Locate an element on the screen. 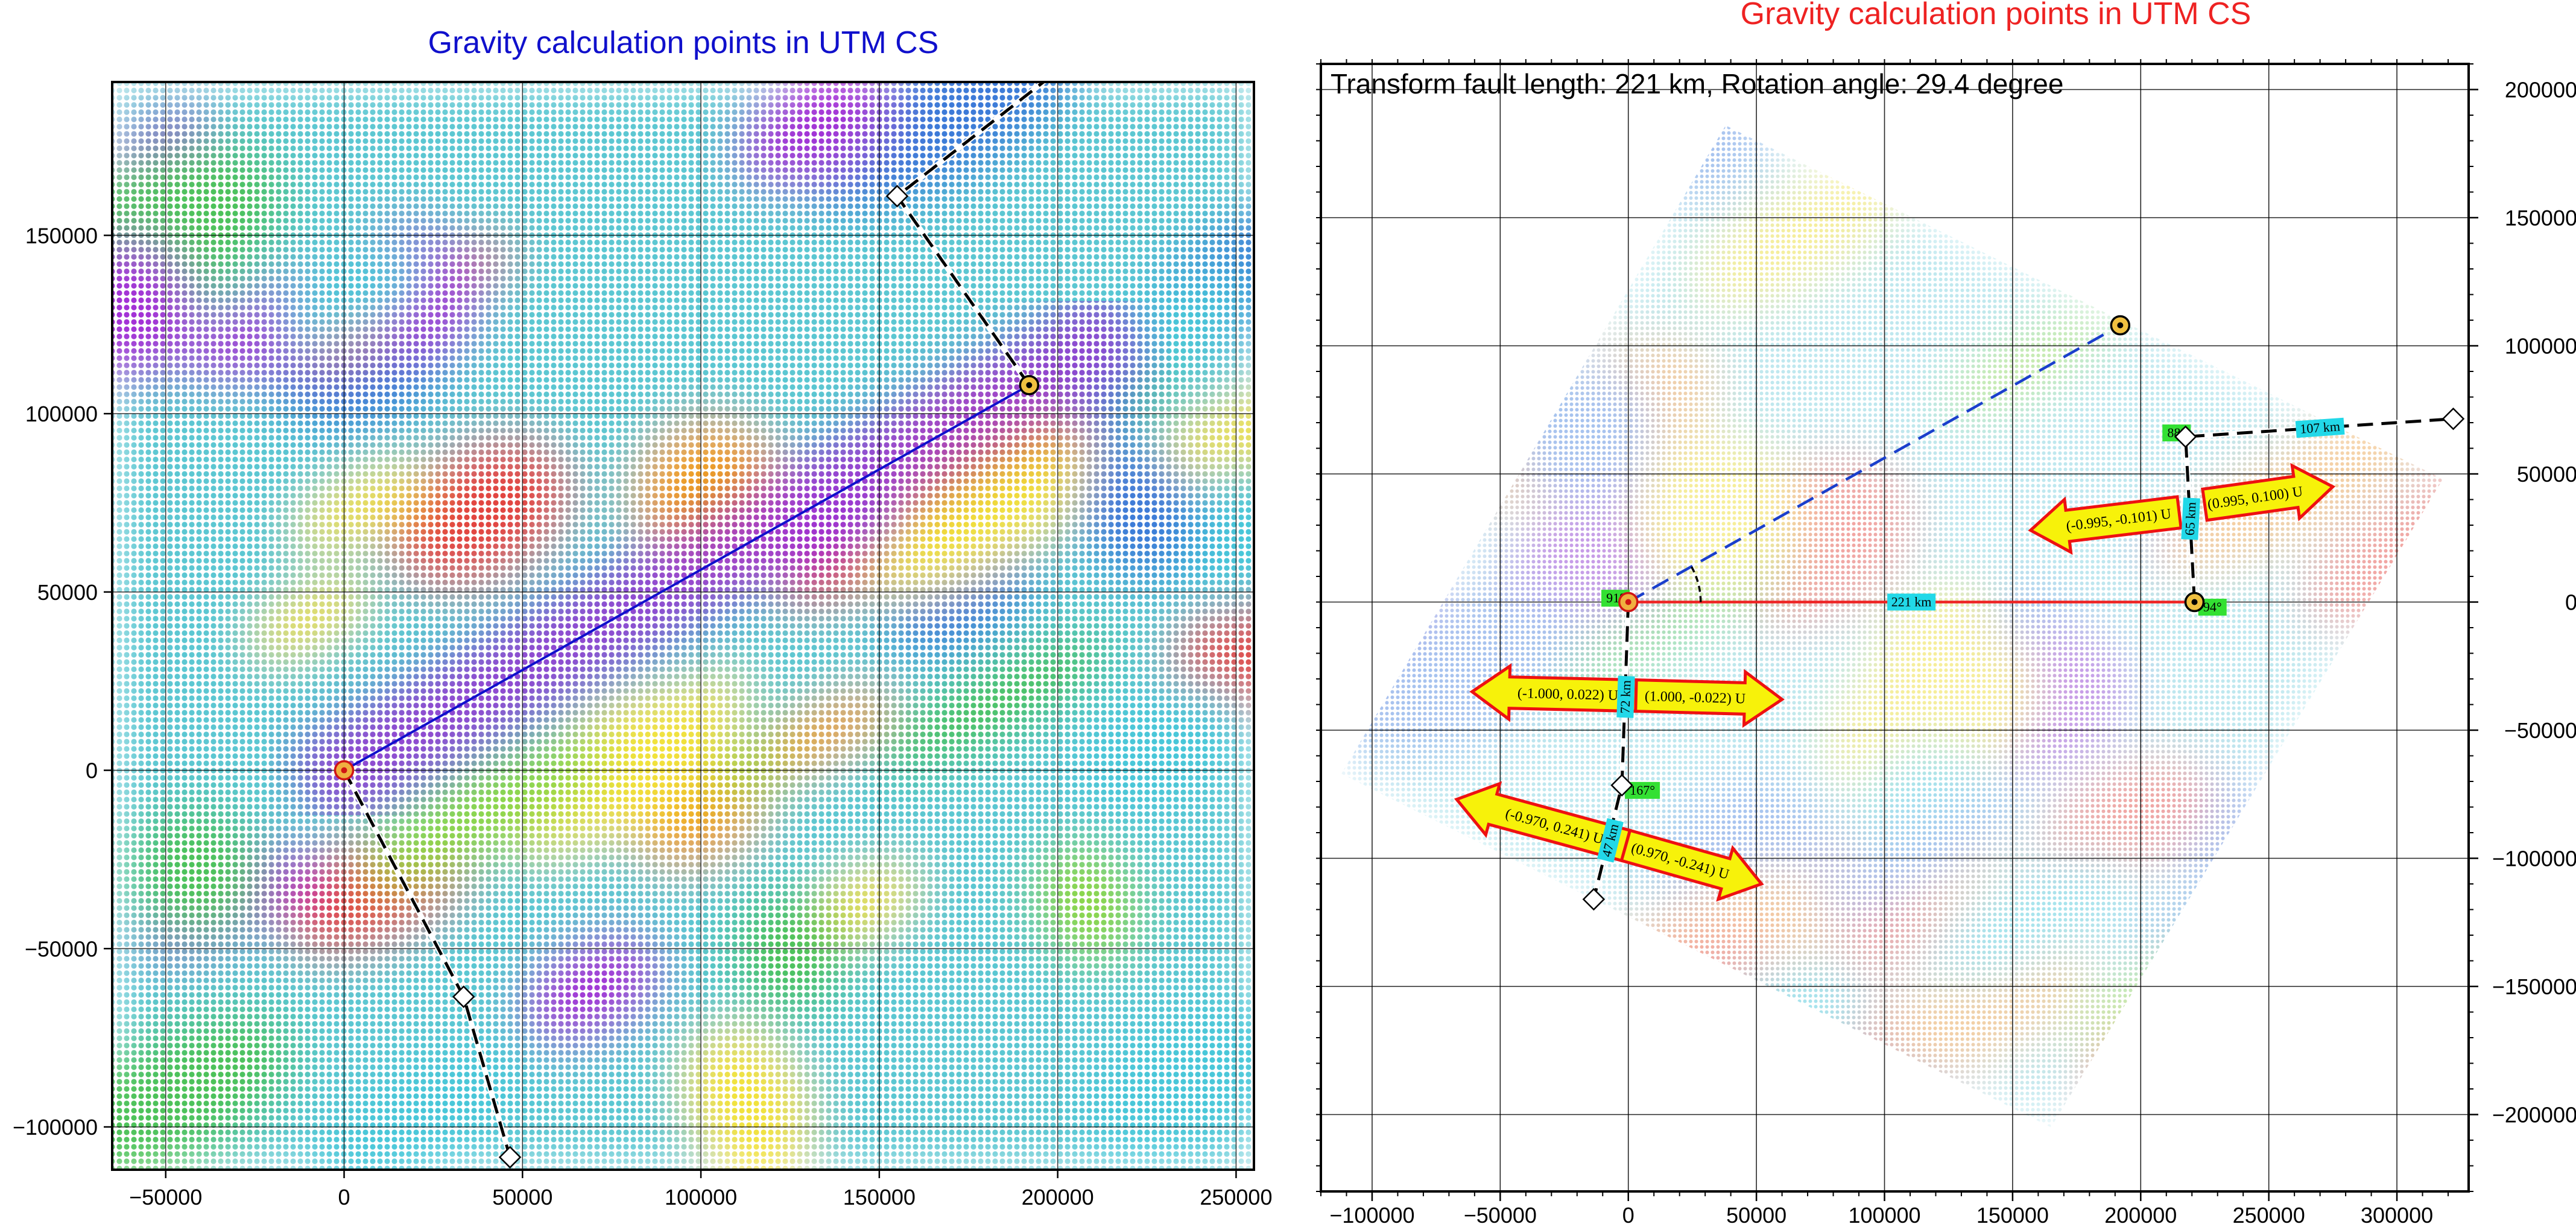 The image size is (2576, 1227). left-chart-title: Gravity calculation points in UTM CS is located at coordinates (683, 42).